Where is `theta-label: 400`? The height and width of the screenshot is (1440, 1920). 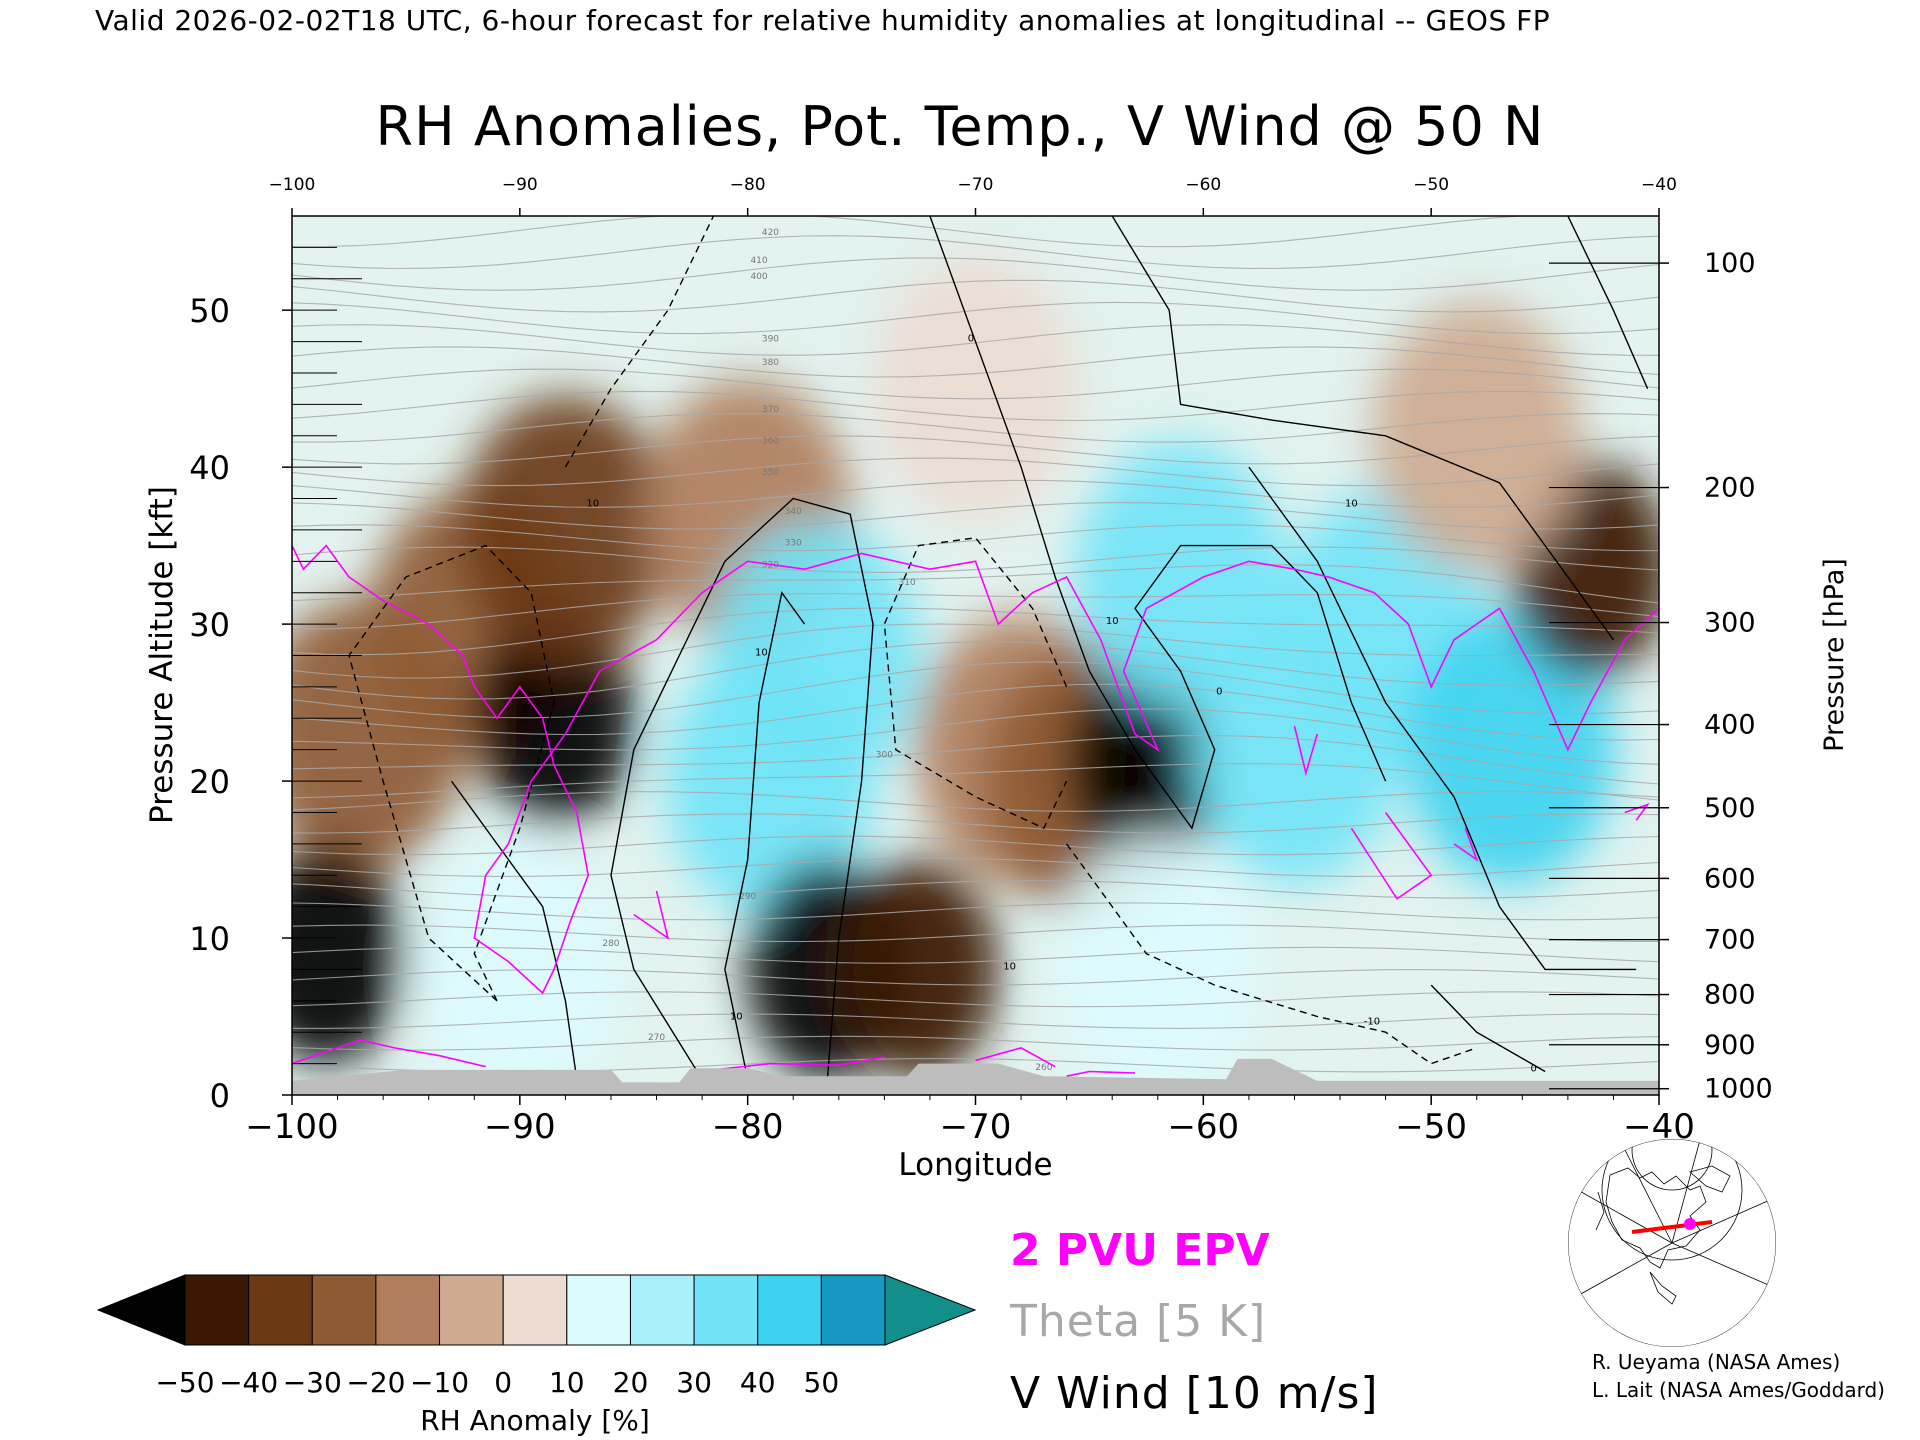 theta-label: 400 is located at coordinates (758, 277).